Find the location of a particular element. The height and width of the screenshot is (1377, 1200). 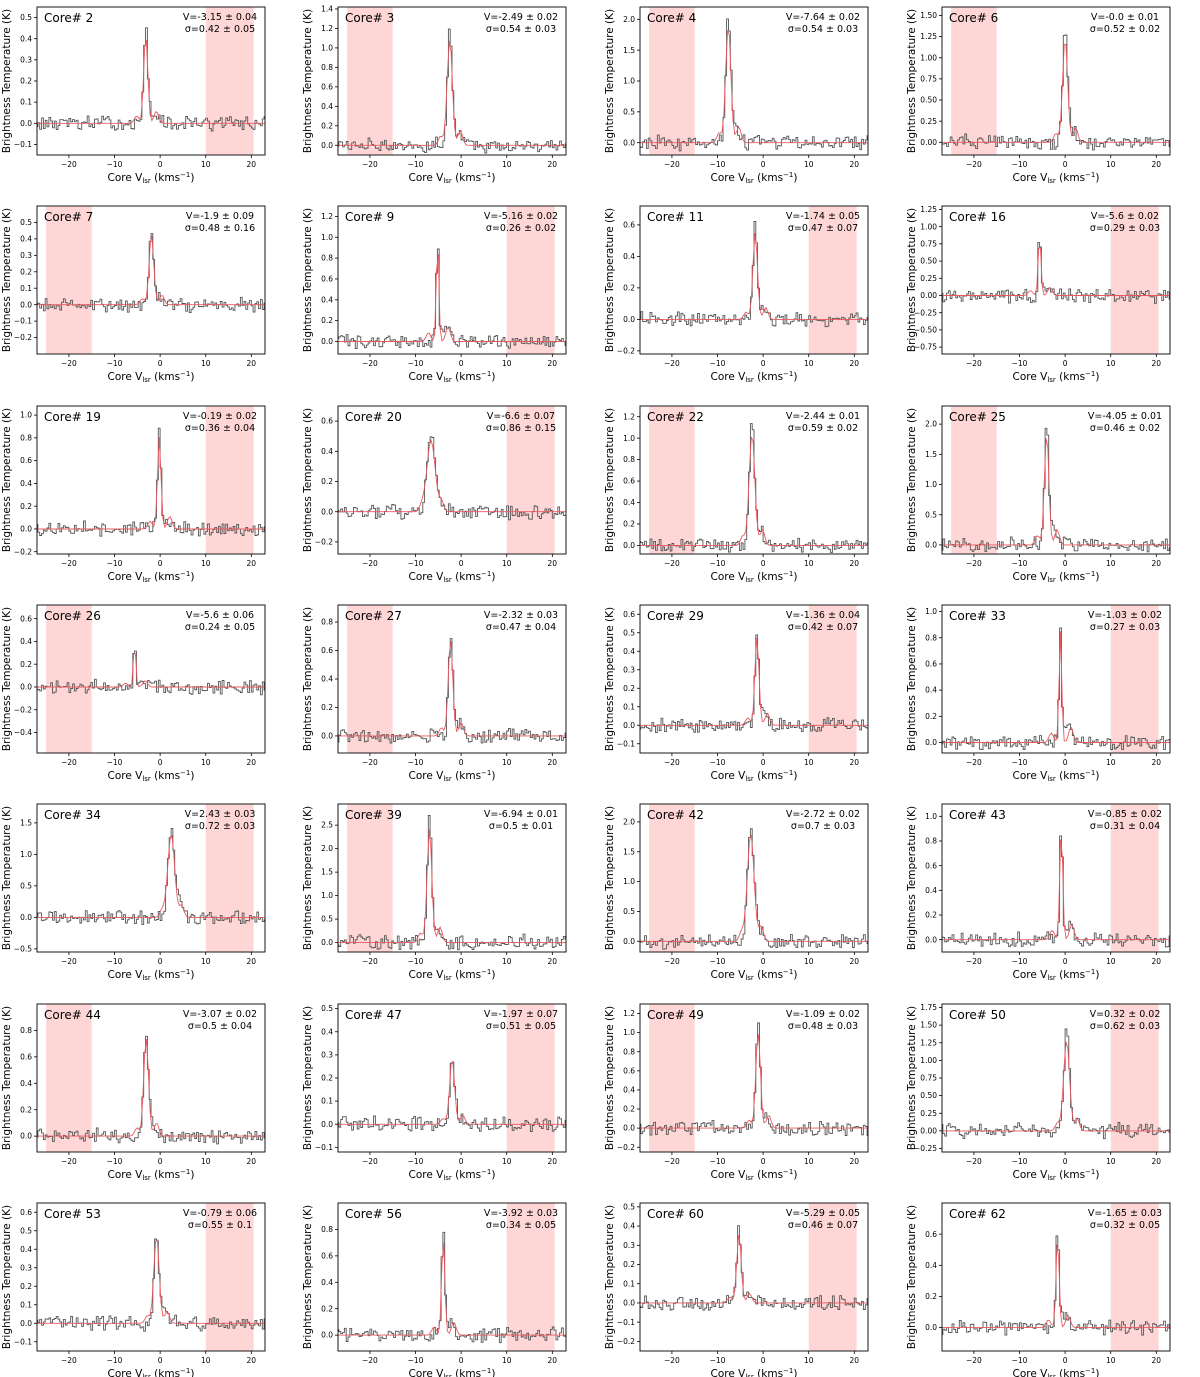

y-tick-label: 0.1 is located at coordinates (26, 288).